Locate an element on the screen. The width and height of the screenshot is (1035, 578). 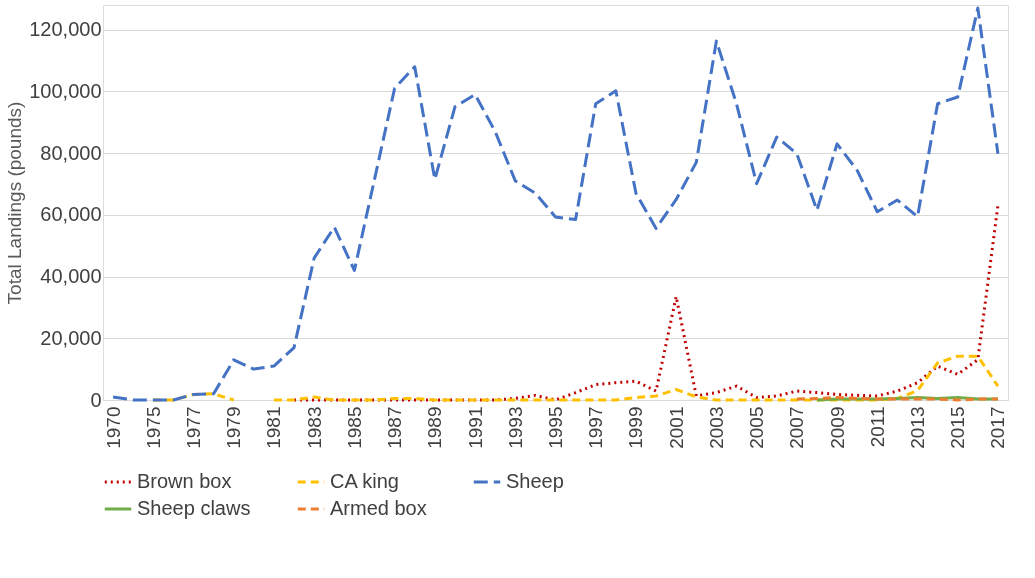
y-axis-title: Total Landings (pounds) is located at coordinates (15, 203).